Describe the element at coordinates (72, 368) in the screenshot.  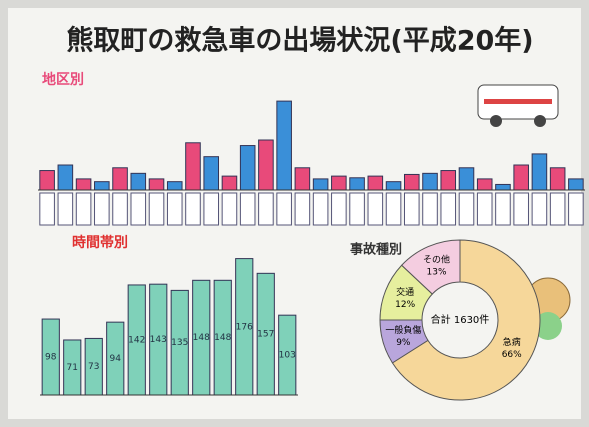
I see `value-label: 71` at that location.